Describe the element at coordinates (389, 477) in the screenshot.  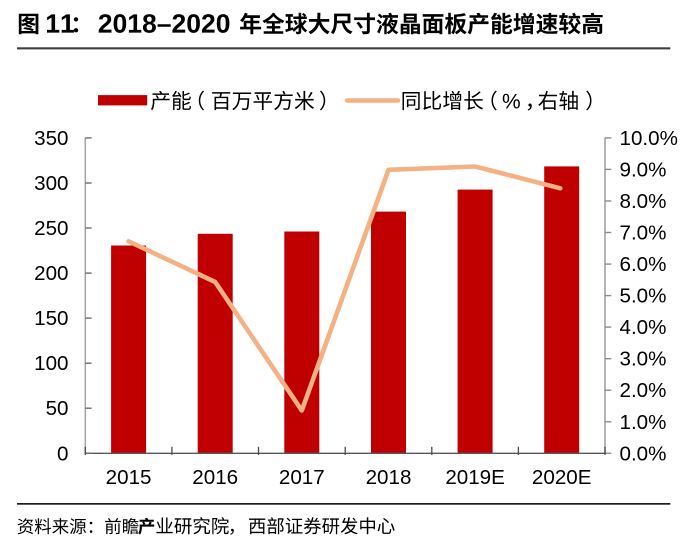
I see `svg-text: 2018` at that location.